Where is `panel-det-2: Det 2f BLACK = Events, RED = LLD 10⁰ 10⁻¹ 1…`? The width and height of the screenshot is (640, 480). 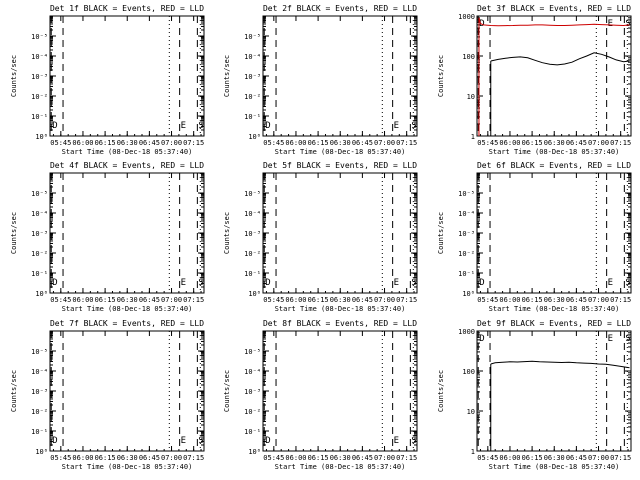 panel-det-2: Det 2f BLACK = Events, RED = LLD 10⁰ 10⁻¹ 1… is located at coordinates (320, 80).